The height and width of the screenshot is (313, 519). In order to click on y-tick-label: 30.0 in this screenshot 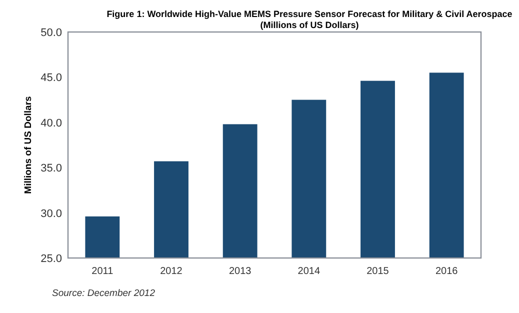, I will do `click(51, 214)`.